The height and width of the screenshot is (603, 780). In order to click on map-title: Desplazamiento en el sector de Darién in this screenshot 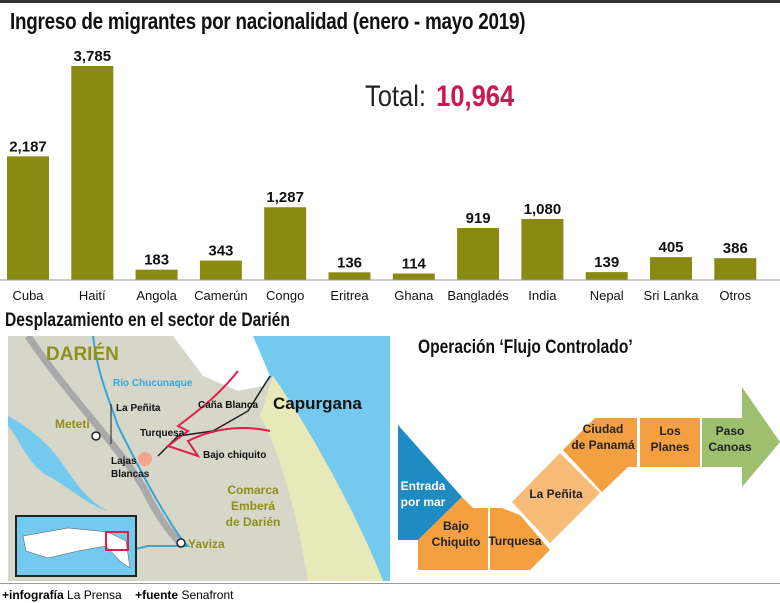, I will do `click(147, 320)`.